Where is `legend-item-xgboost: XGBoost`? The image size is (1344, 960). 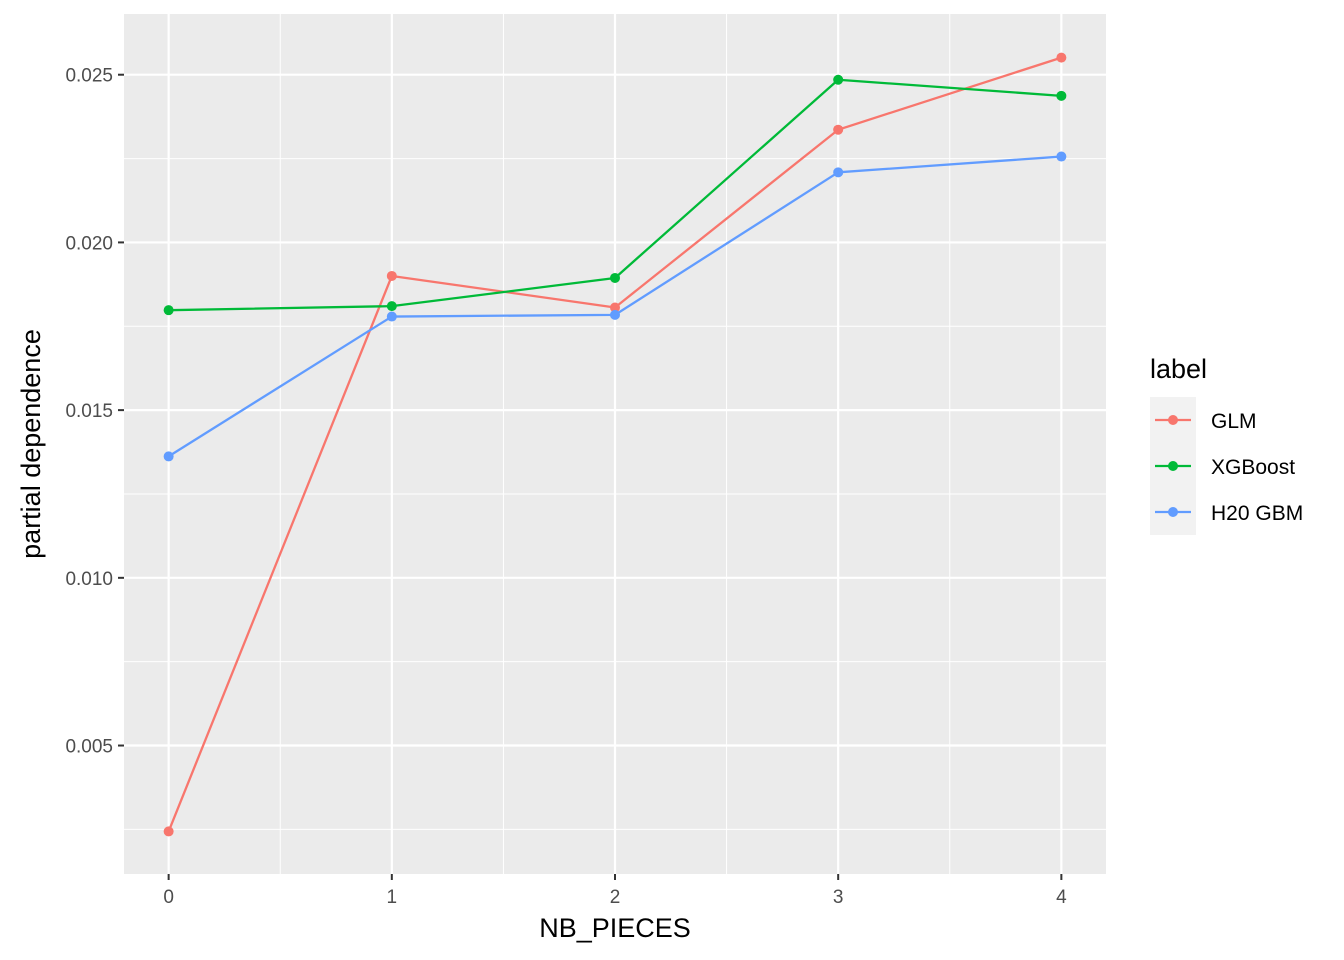
legend-item-xgboost: XGBoost is located at coordinates (1222, 466).